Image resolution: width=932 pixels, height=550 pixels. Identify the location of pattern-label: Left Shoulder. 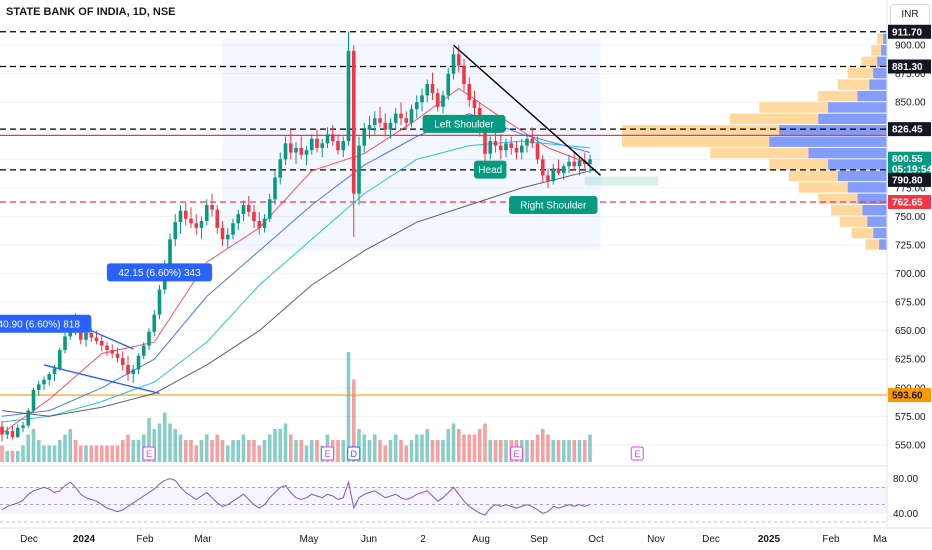
(464, 124).